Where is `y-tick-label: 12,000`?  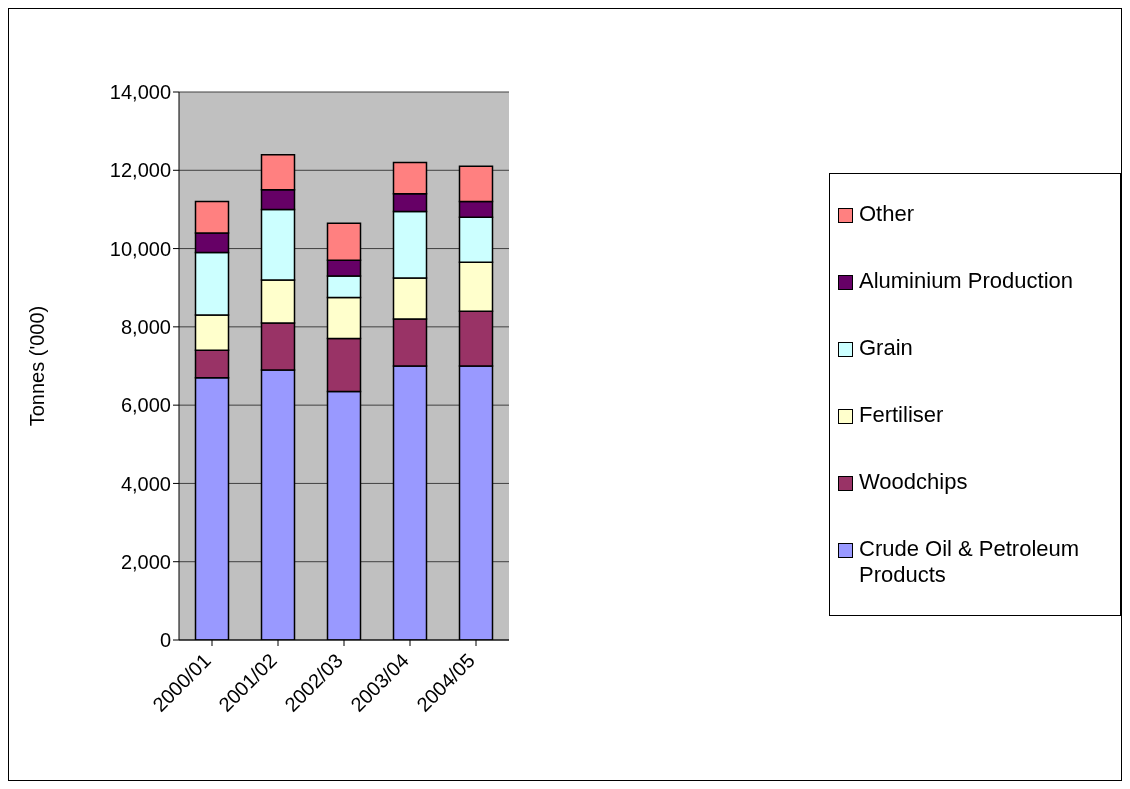
y-tick-label: 12,000 is located at coordinates (140, 170).